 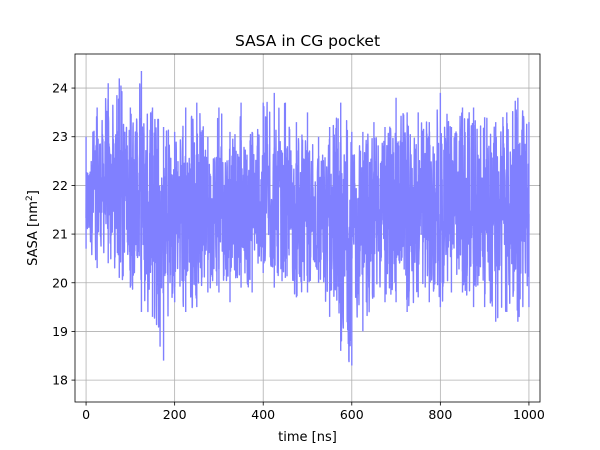 I want to click on x-tick-label: 200, so click(x=175, y=414).